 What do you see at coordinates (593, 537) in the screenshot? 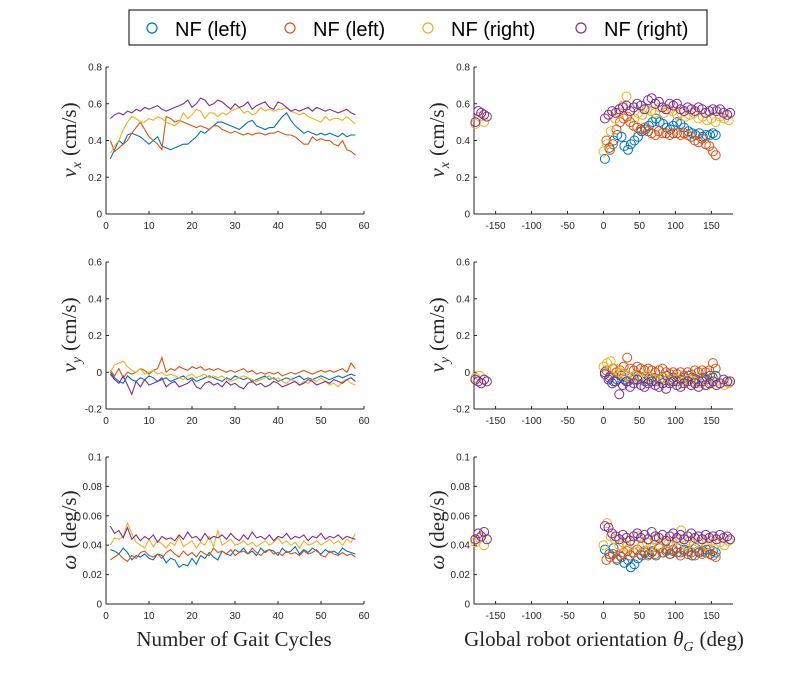
I see `subplot-w-orient: -150 -100 -50 0 50 100 150 0 0.02 0.04 0.06 0.08 0.1` at bounding box center [593, 537].